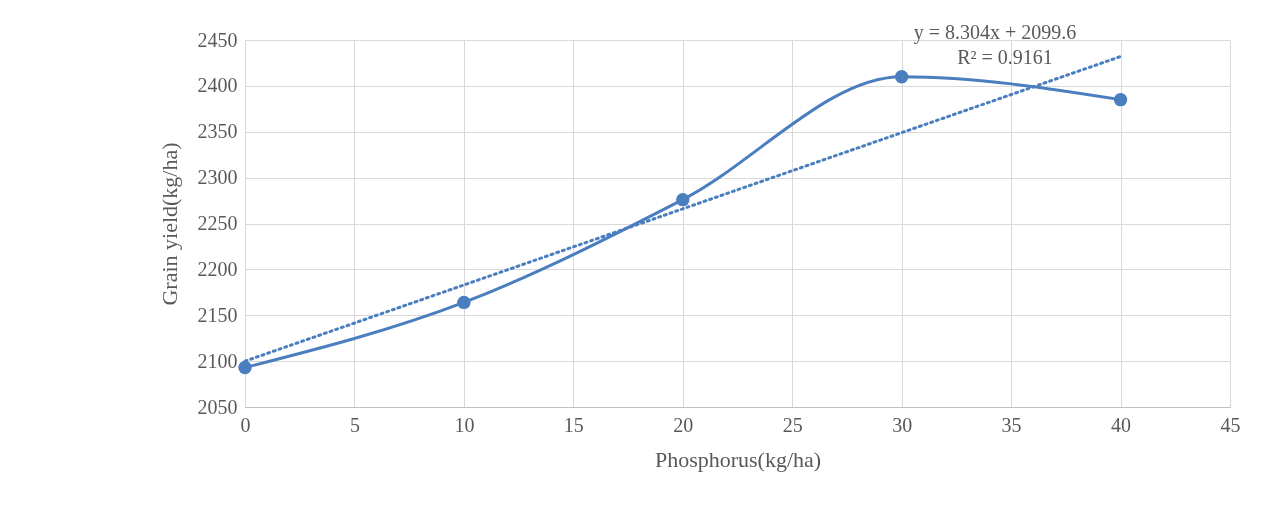 This screenshot has height=526, width=1271. I want to click on y-tick-label: 2200, so click(217, 268).